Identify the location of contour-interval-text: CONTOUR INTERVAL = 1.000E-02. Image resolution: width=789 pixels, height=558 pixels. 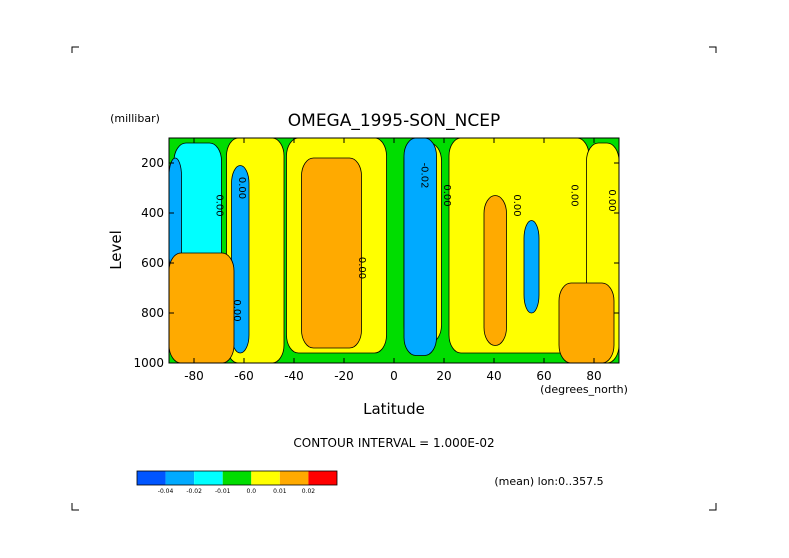
(393, 443).